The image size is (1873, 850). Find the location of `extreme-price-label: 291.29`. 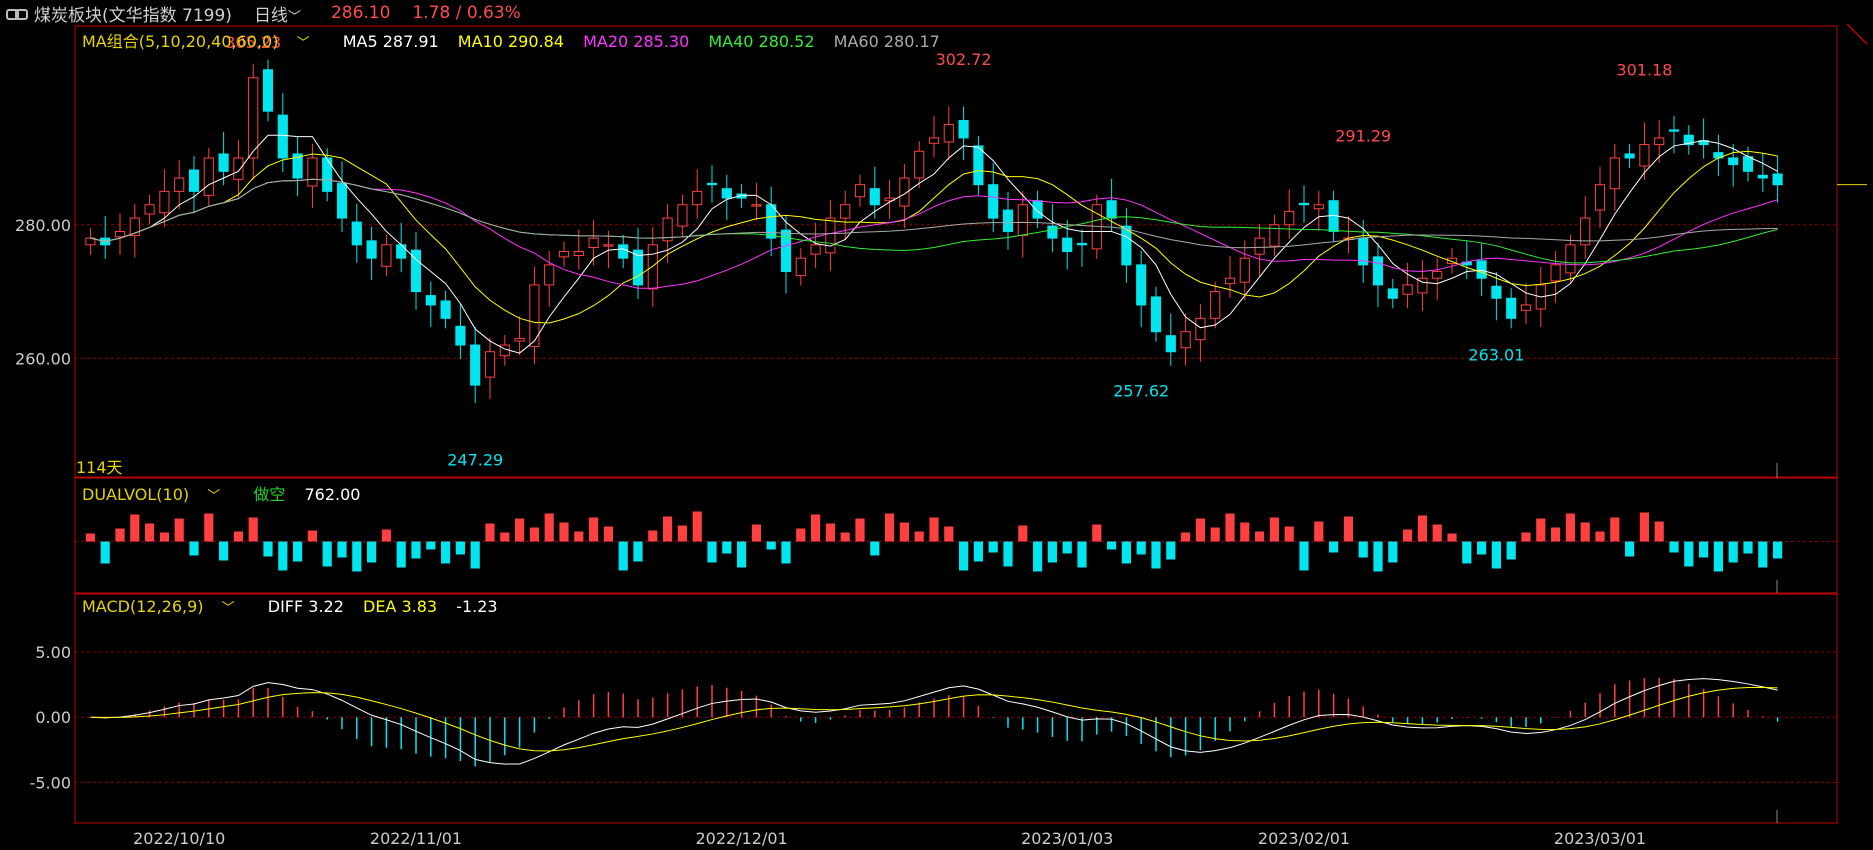

extreme-price-label: 291.29 is located at coordinates (1363, 135).